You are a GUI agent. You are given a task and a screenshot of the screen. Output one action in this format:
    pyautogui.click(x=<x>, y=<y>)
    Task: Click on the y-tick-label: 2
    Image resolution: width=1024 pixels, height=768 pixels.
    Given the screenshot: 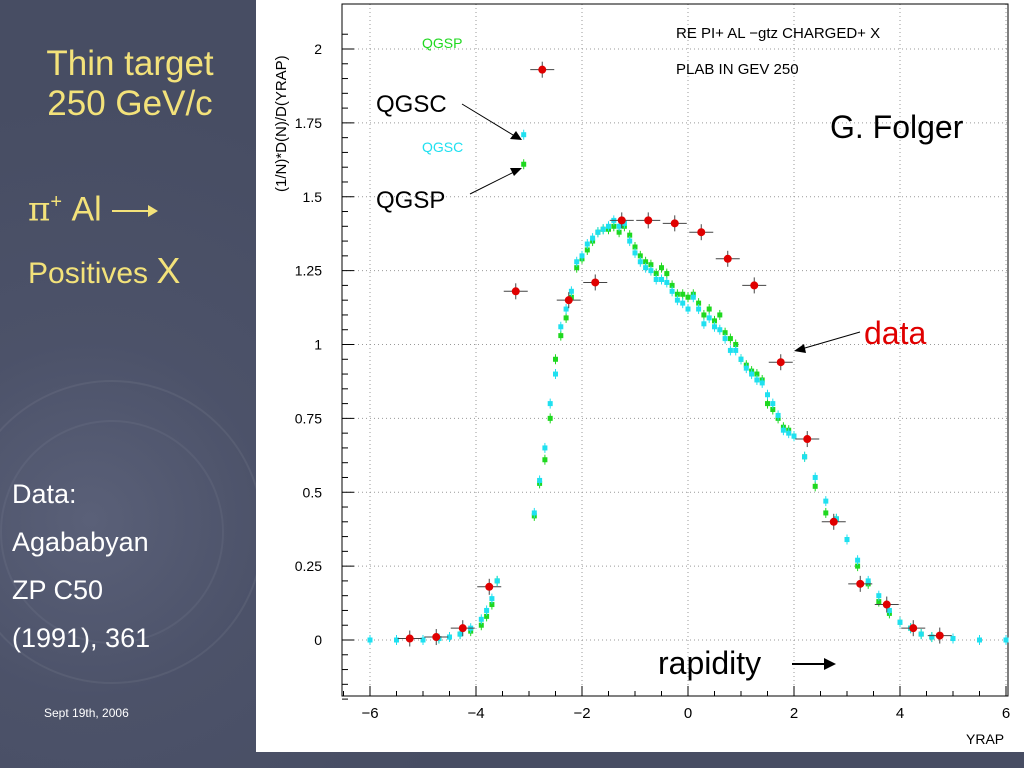 What is the action you would take?
    pyautogui.click(x=318, y=49)
    